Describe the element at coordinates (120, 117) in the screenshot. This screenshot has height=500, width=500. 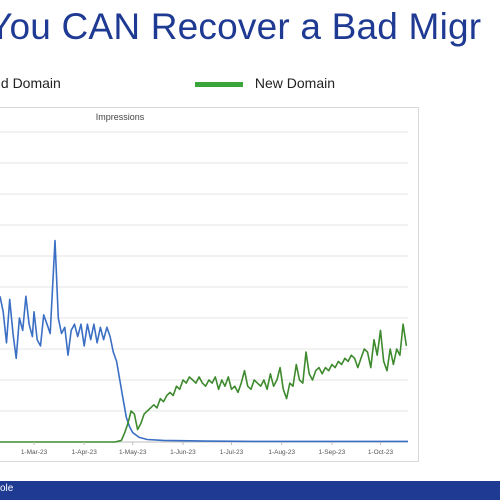
I see `chart-title: Impressions` at that location.